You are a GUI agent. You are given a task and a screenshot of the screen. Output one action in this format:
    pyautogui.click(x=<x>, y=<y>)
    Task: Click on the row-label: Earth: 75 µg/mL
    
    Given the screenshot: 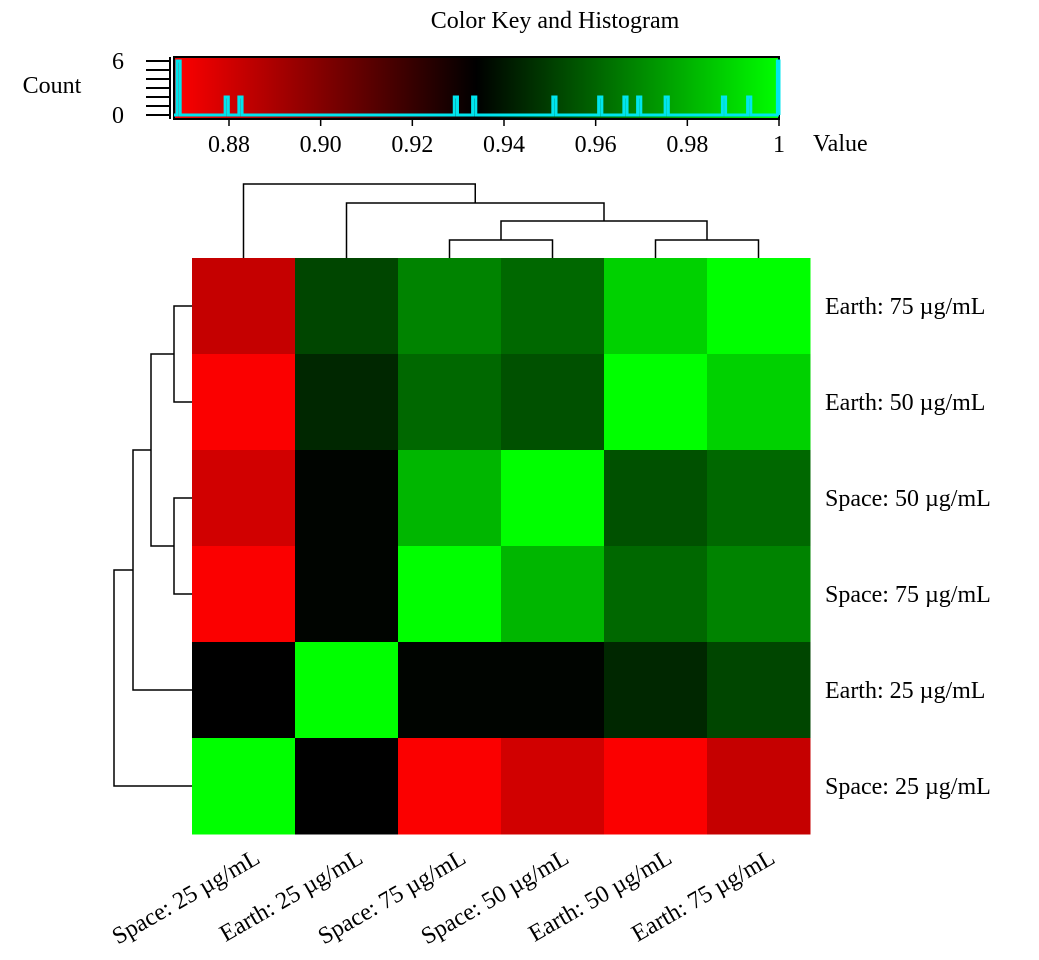 What is the action you would take?
    pyautogui.click(x=905, y=307)
    